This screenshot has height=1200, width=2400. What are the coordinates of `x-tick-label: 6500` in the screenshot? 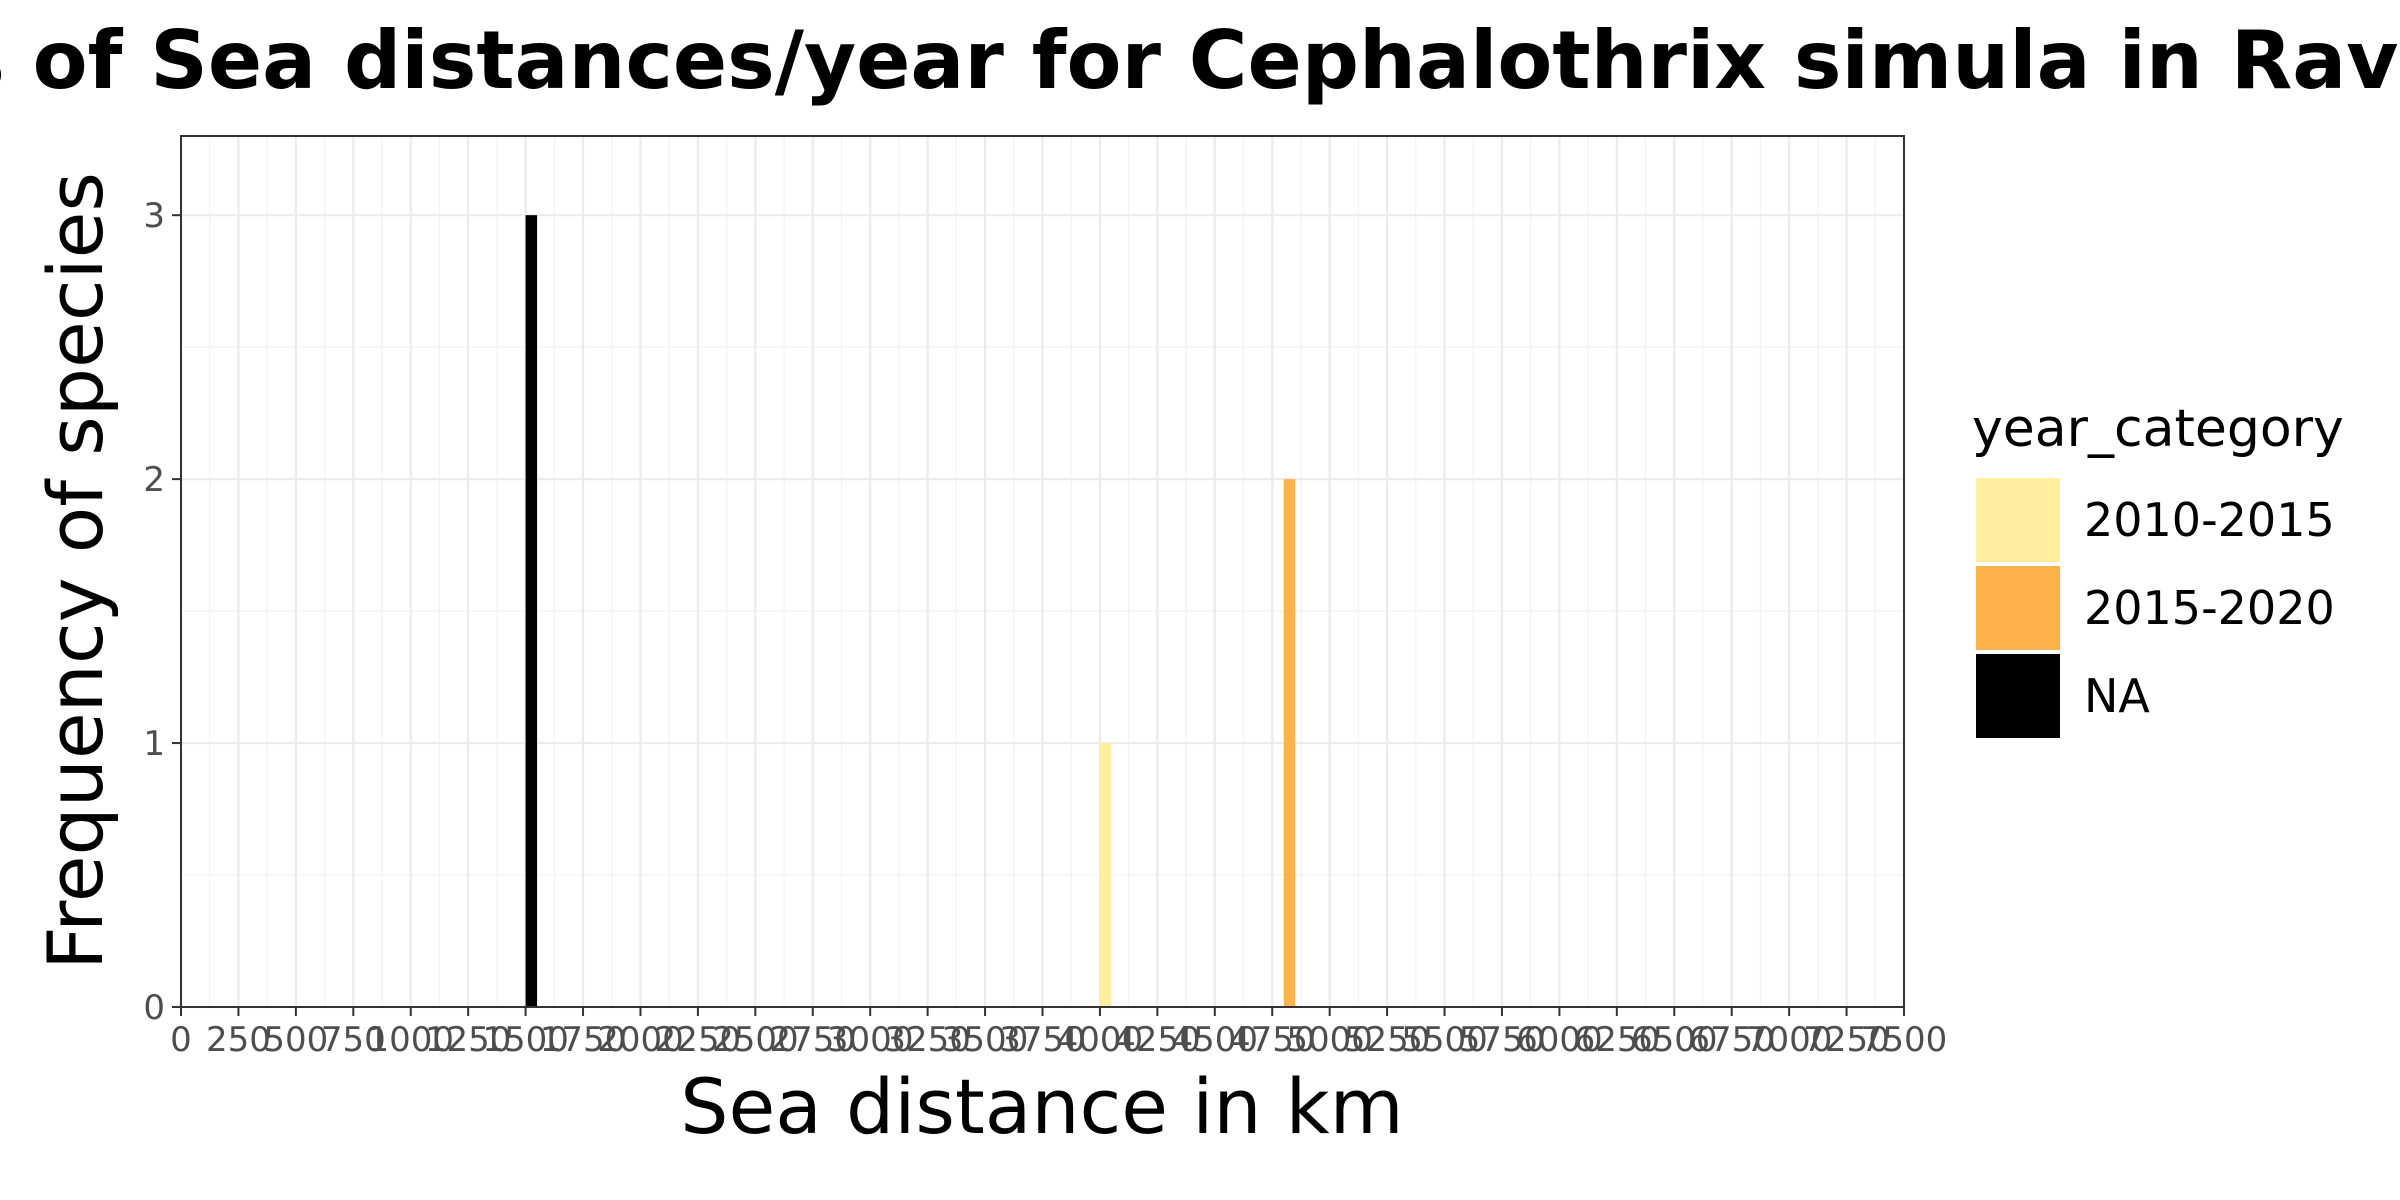 It's located at (1674, 1040).